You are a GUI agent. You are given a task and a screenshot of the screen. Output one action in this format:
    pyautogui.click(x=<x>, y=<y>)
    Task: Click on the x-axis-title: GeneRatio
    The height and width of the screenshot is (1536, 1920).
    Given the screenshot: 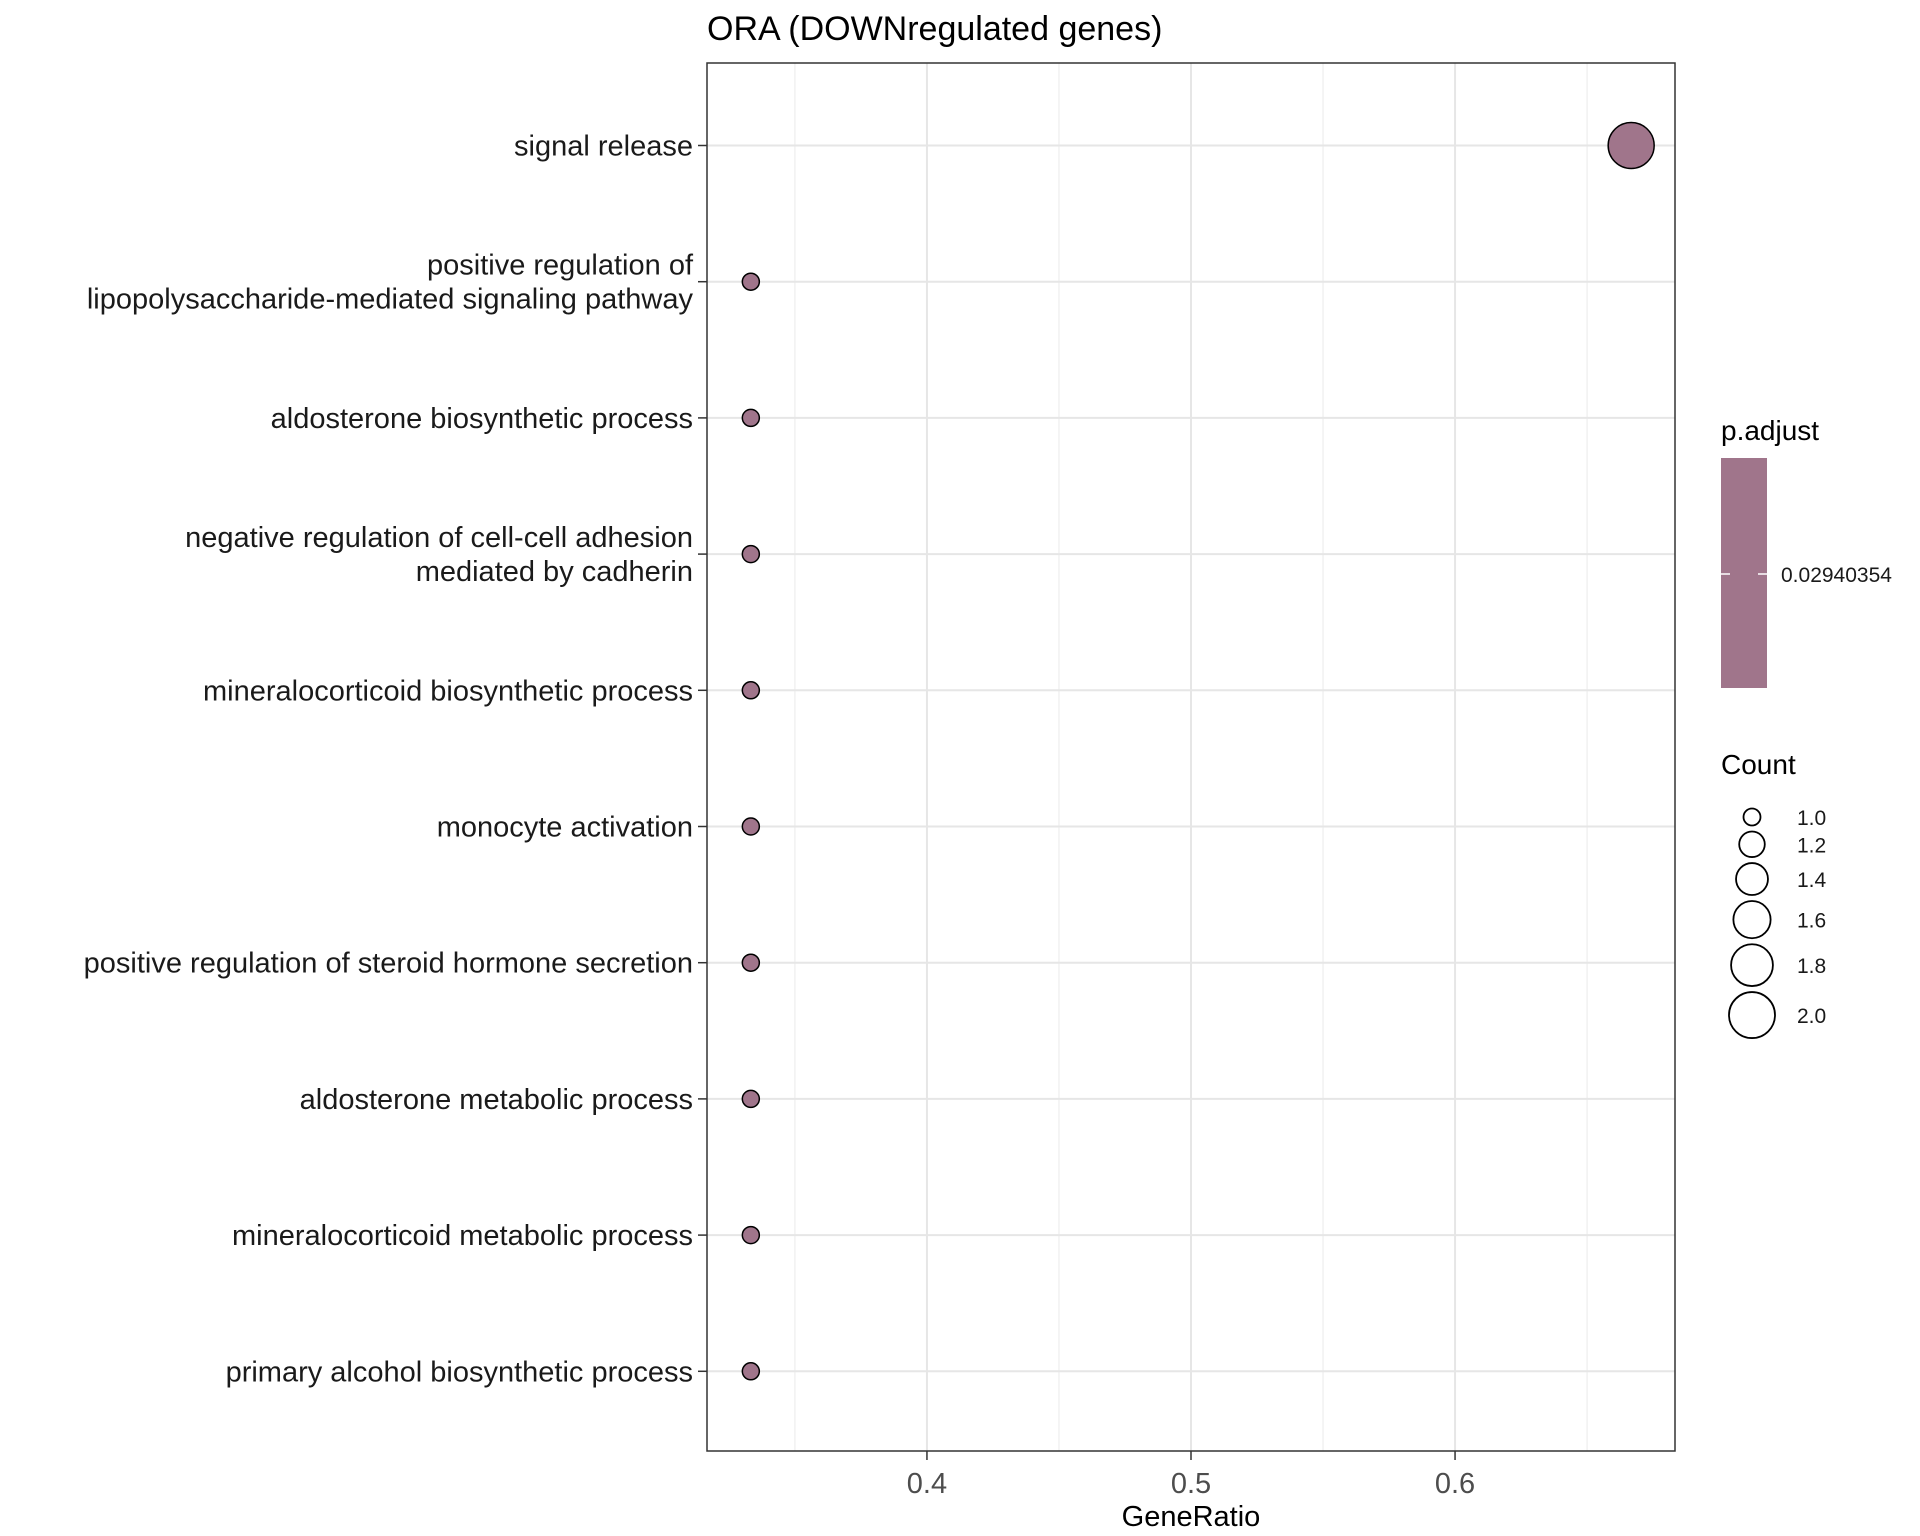 What is the action you would take?
    pyautogui.click(x=1191, y=1517)
    